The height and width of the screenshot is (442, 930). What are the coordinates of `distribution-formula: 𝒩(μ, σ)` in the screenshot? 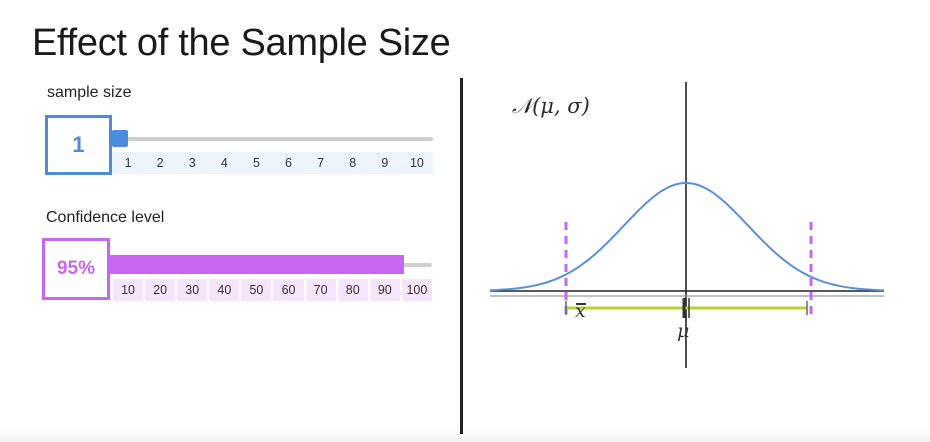 It's located at (551, 106).